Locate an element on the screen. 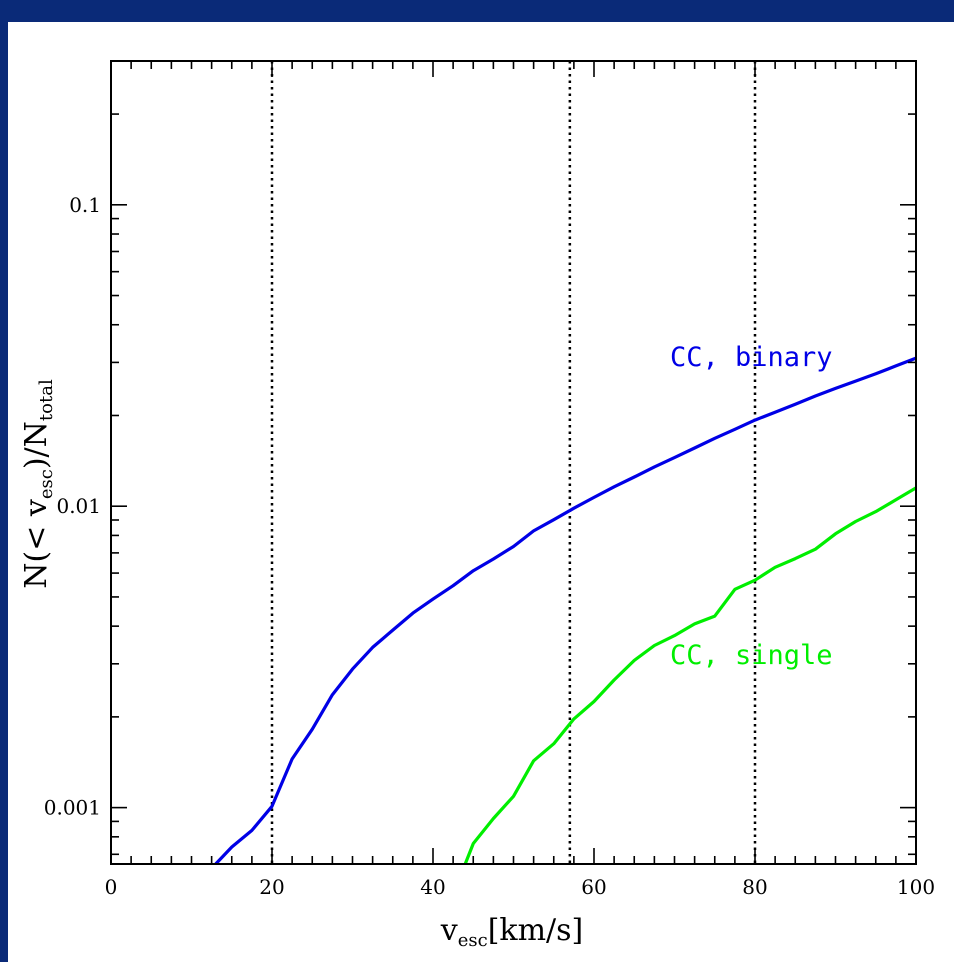 The width and height of the screenshot is (954, 966). y-axis-label-b-sub: total is located at coordinates (46, 400).